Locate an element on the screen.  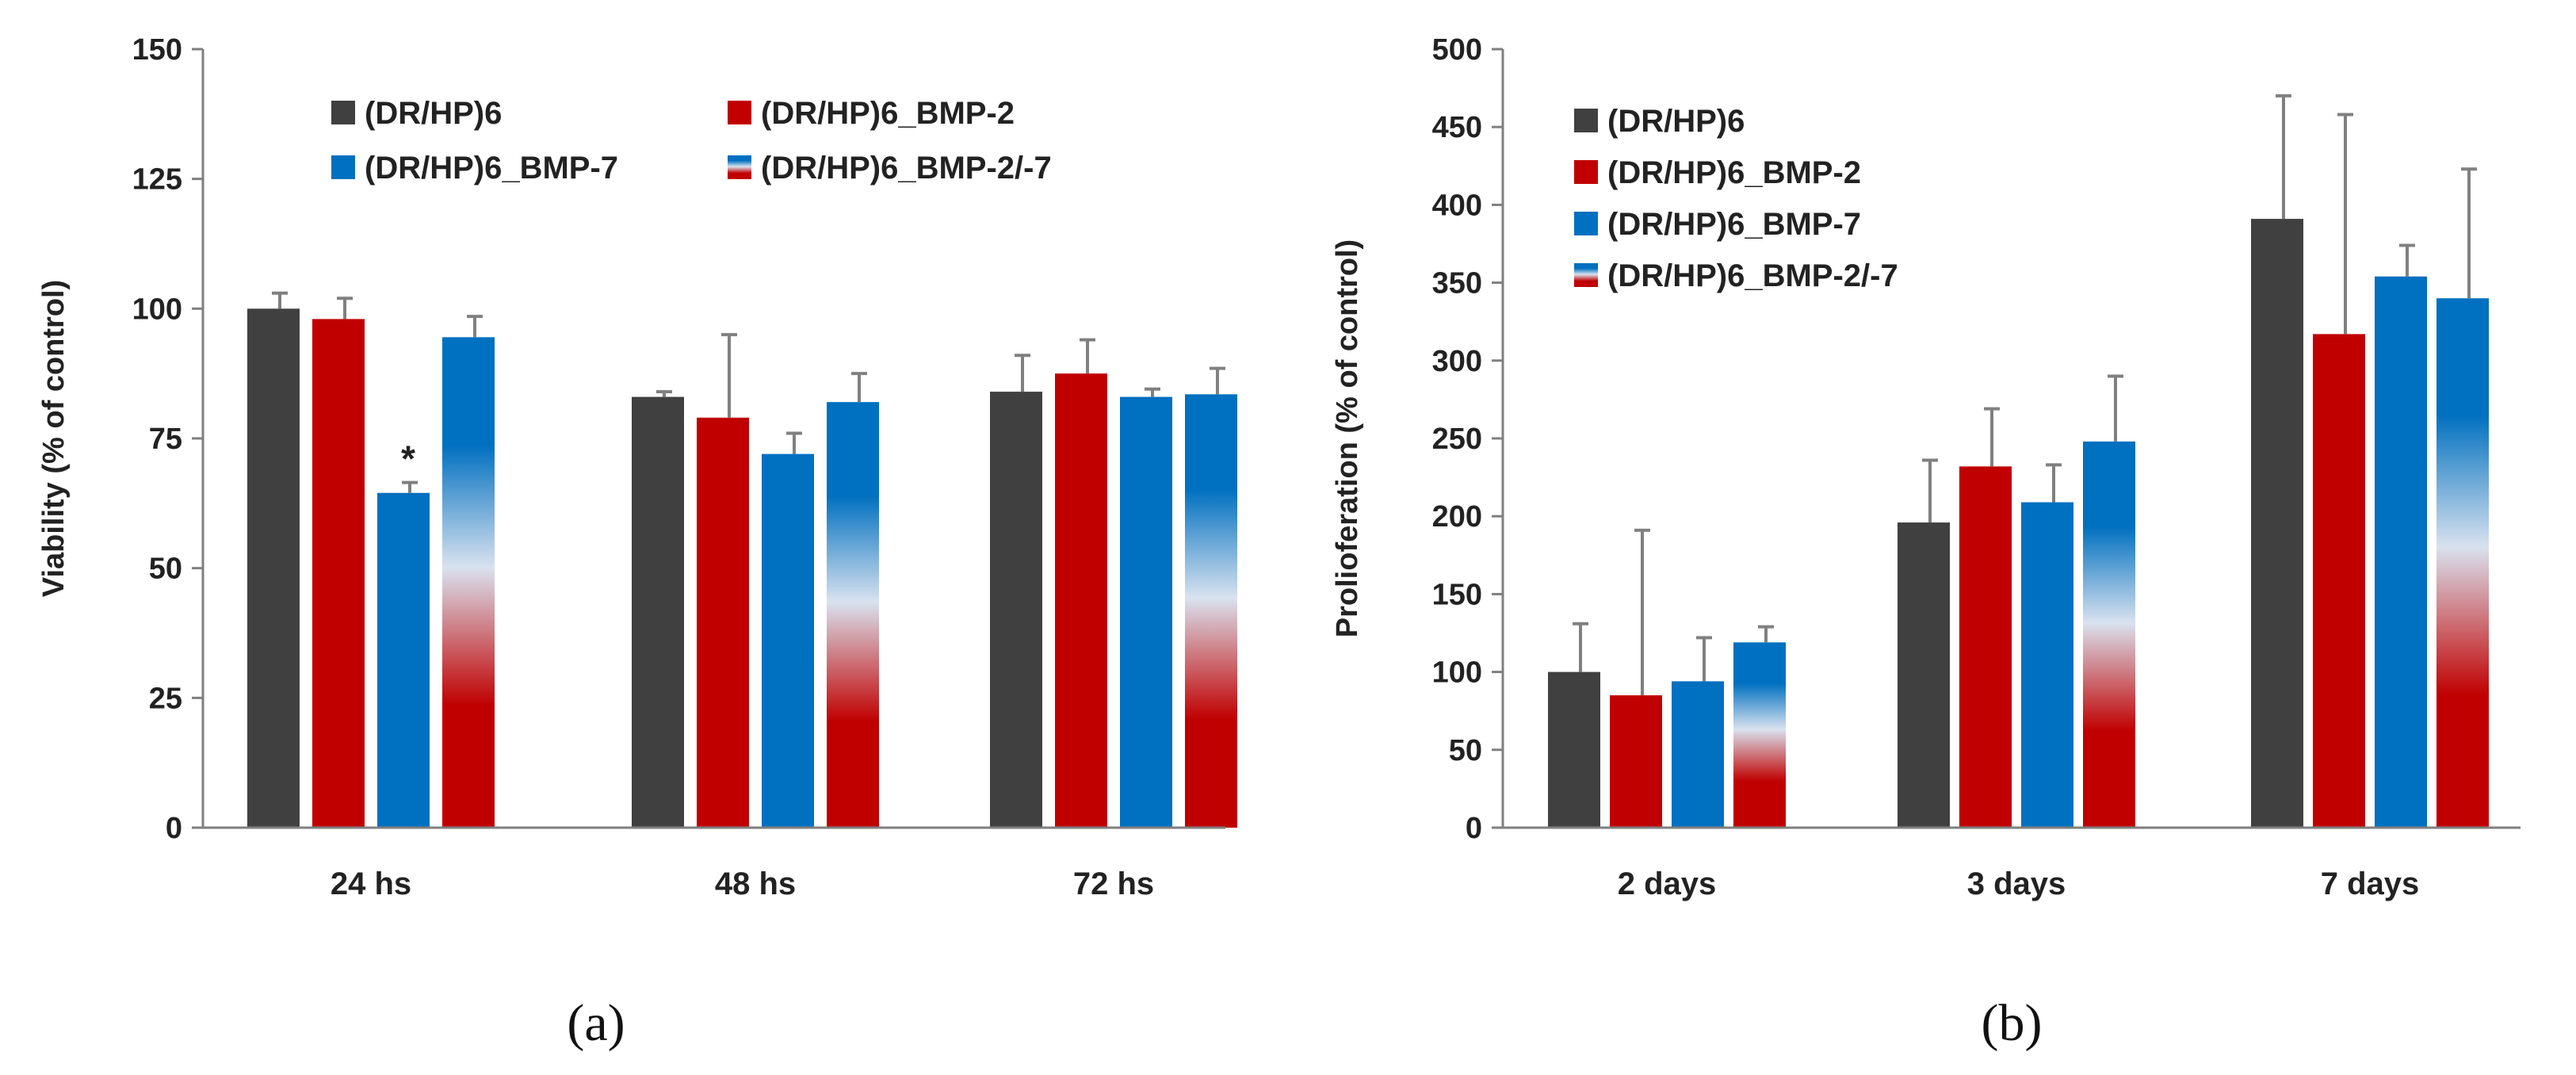
significance-marker: * is located at coordinates (408, 459).